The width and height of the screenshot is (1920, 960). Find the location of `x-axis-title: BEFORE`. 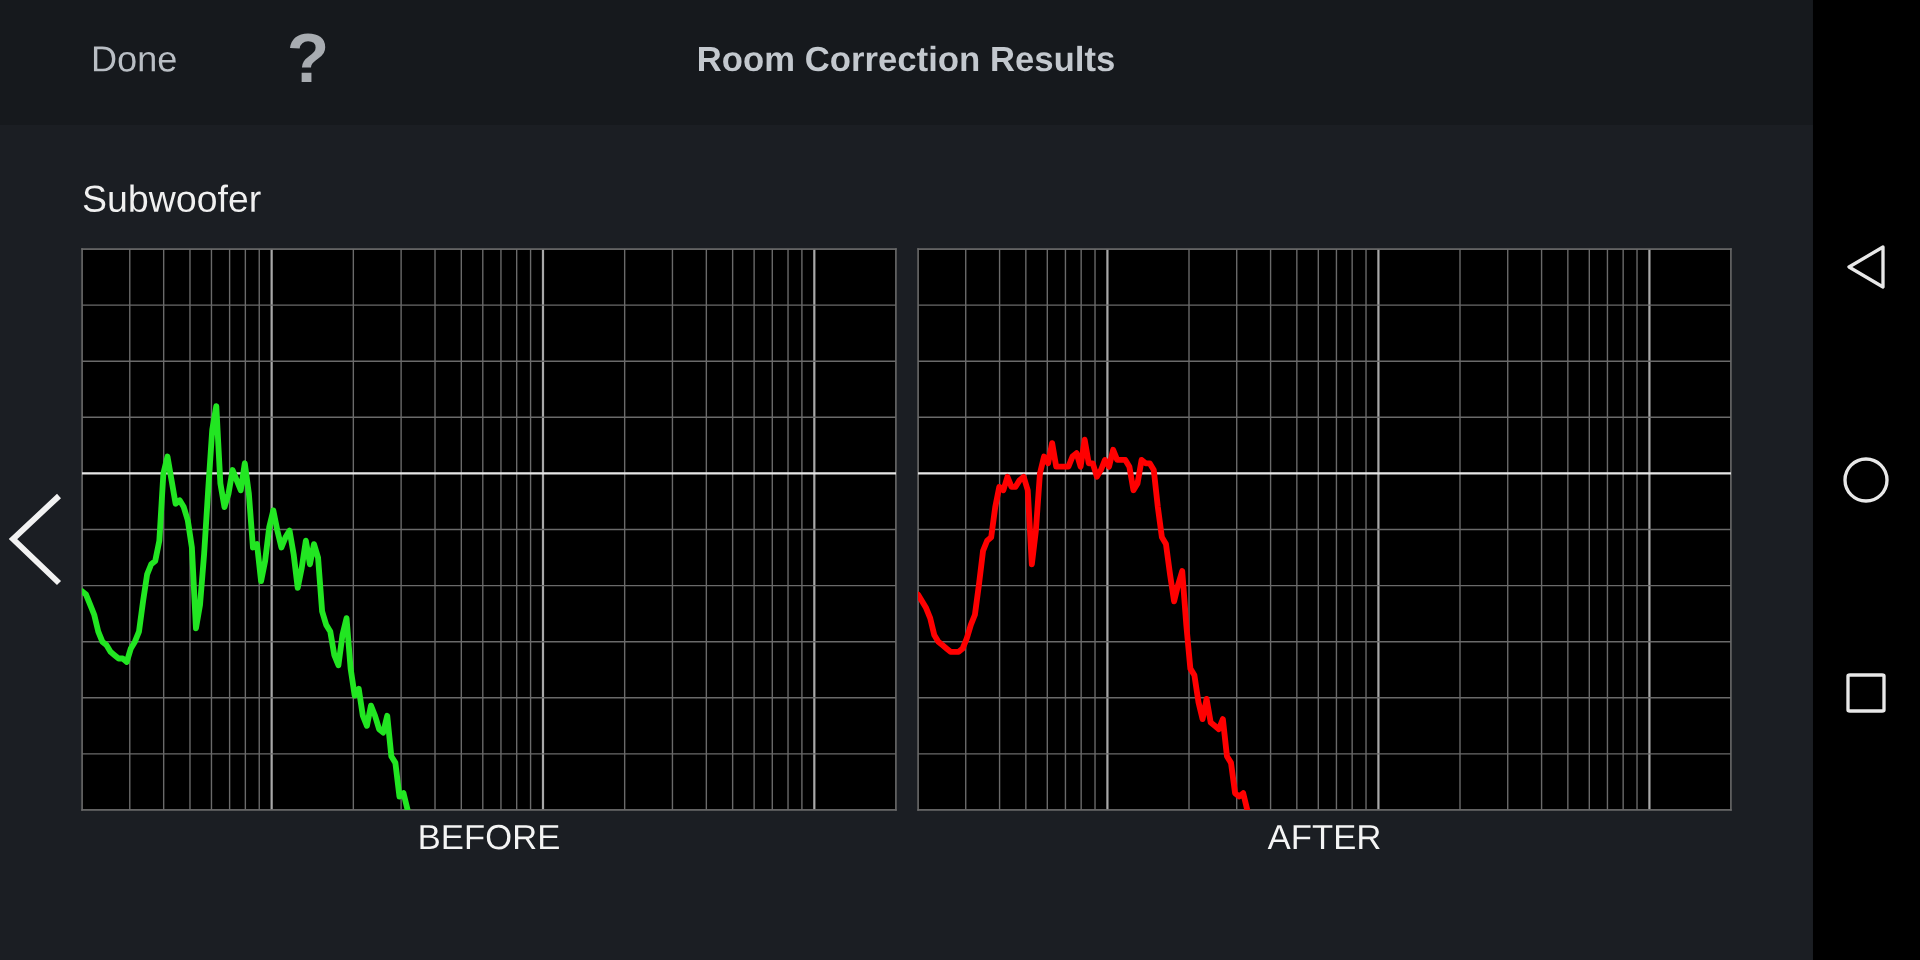

x-axis-title: BEFORE is located at coordinates (489, 837).